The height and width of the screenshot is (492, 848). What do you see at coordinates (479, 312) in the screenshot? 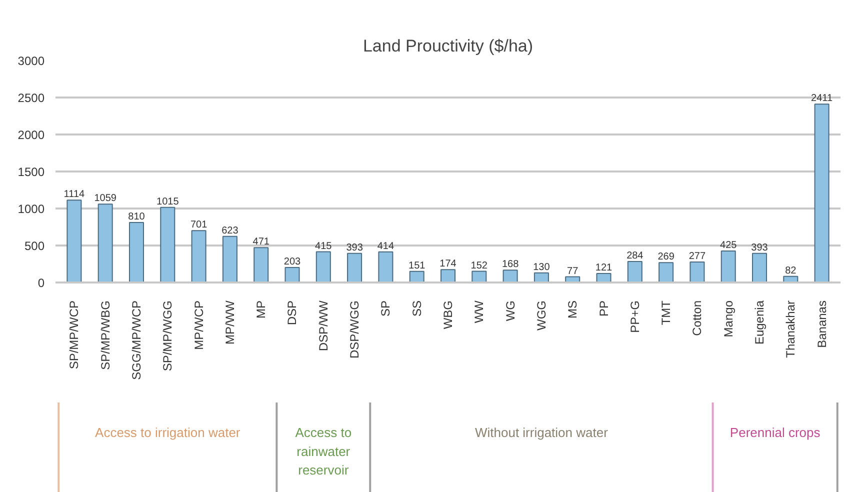
I see `x-tick-label: WW` at bounding box center [479, 312].